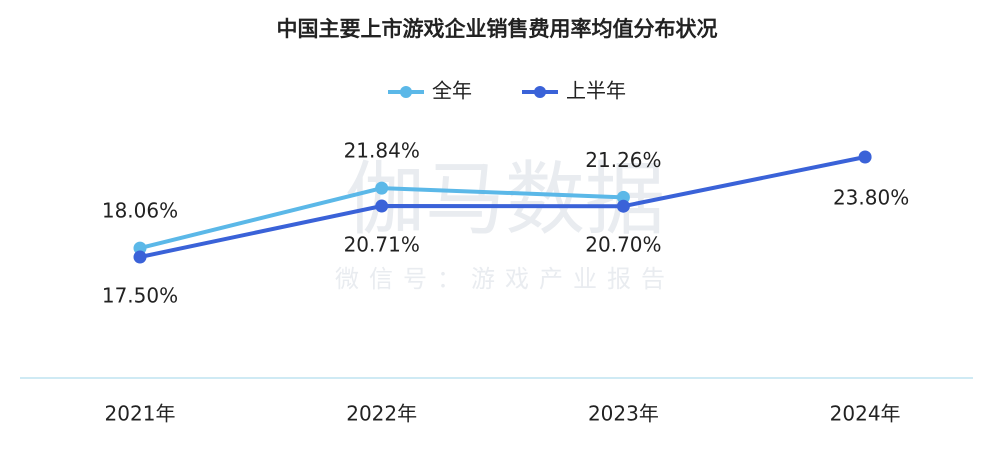 Image resolution: width=993 pixels, height=452 pixels. Describe the element at coordinates (623, 245) in the screenshot. I see `data-label: 20.70%` at that location.